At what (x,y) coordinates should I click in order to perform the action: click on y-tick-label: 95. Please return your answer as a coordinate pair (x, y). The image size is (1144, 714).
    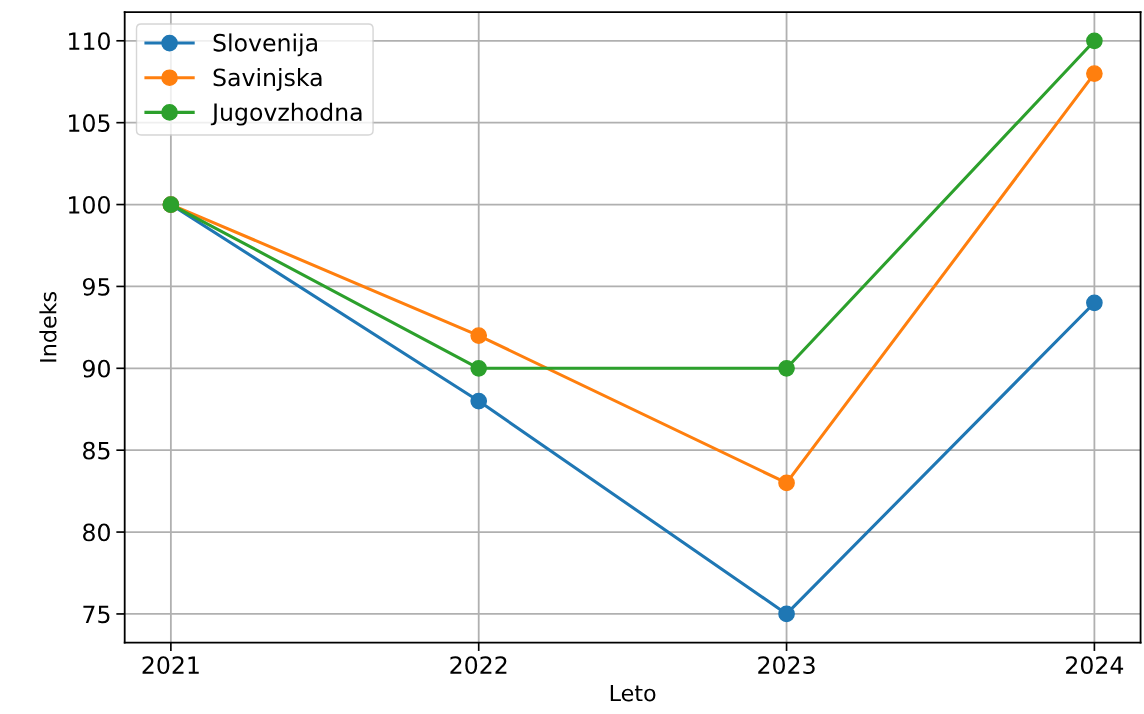
    Looking at the image, I should click on (96, 286).